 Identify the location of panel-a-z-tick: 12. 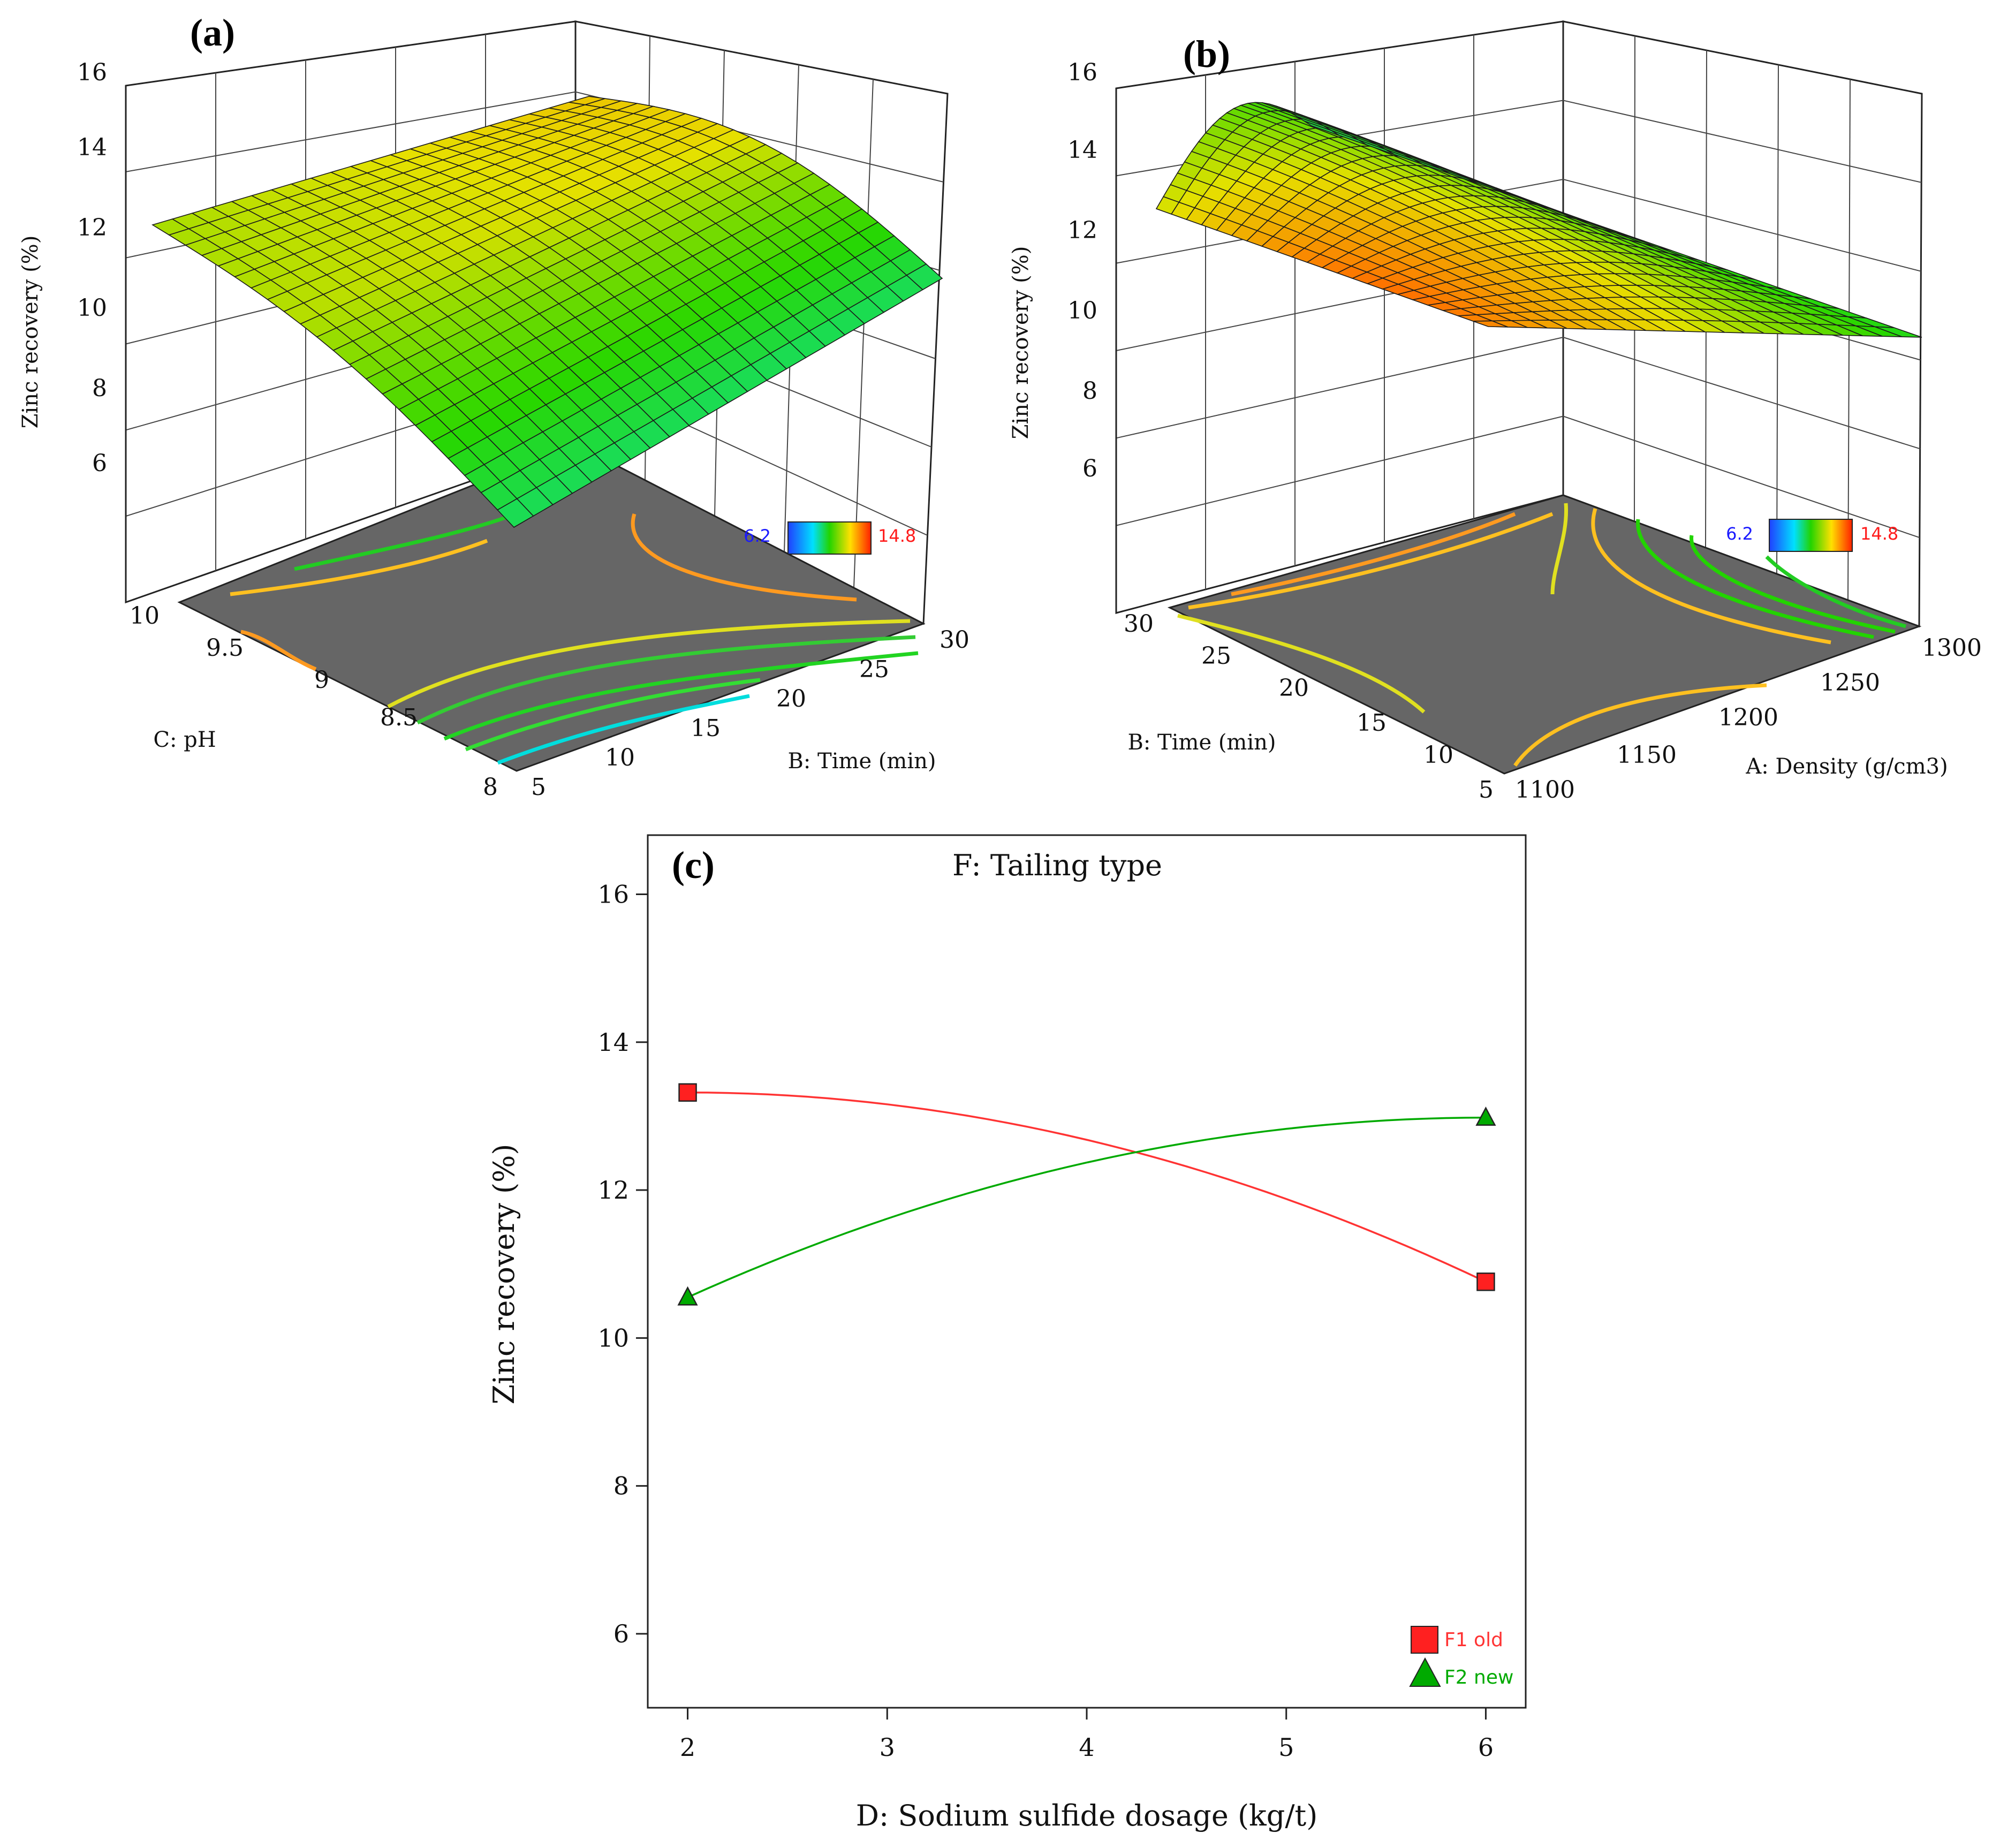
(92, 228).